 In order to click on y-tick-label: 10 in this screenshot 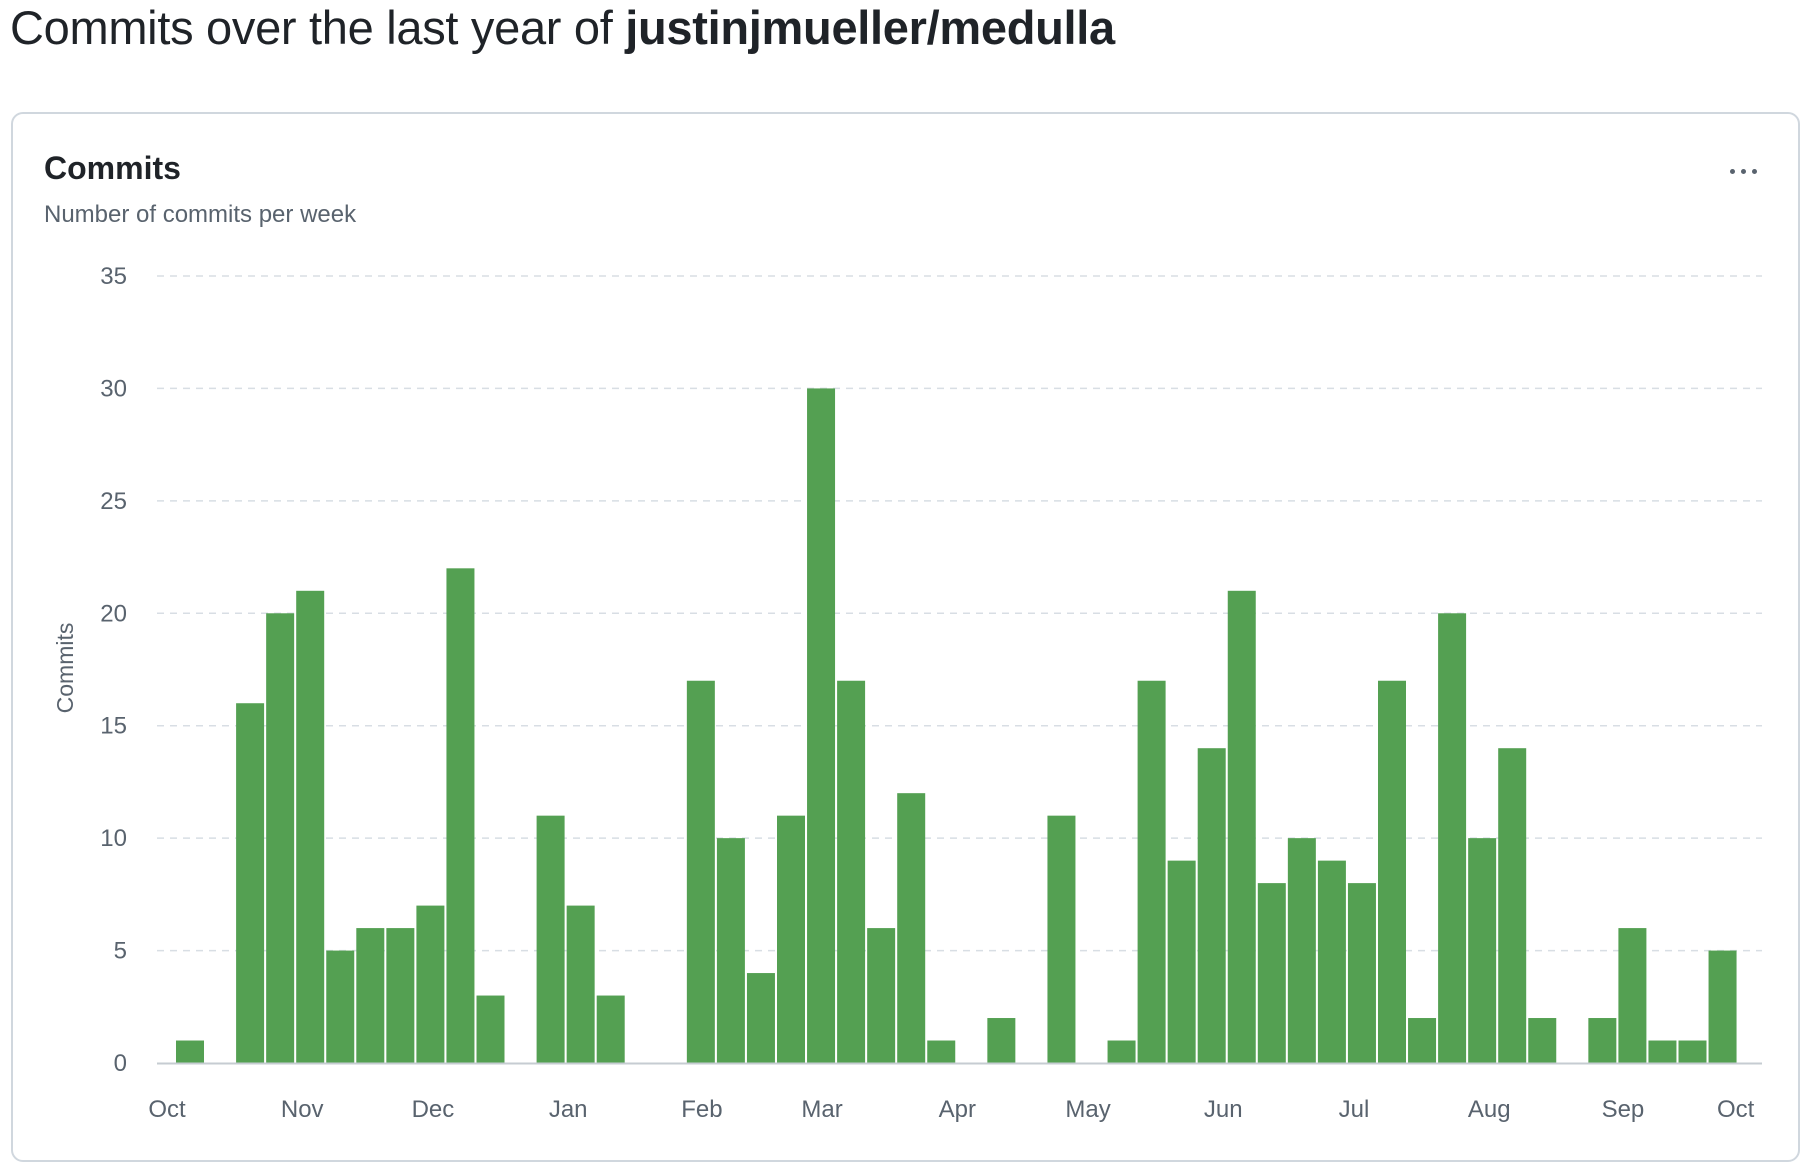, I will do `click(113, 838)`.